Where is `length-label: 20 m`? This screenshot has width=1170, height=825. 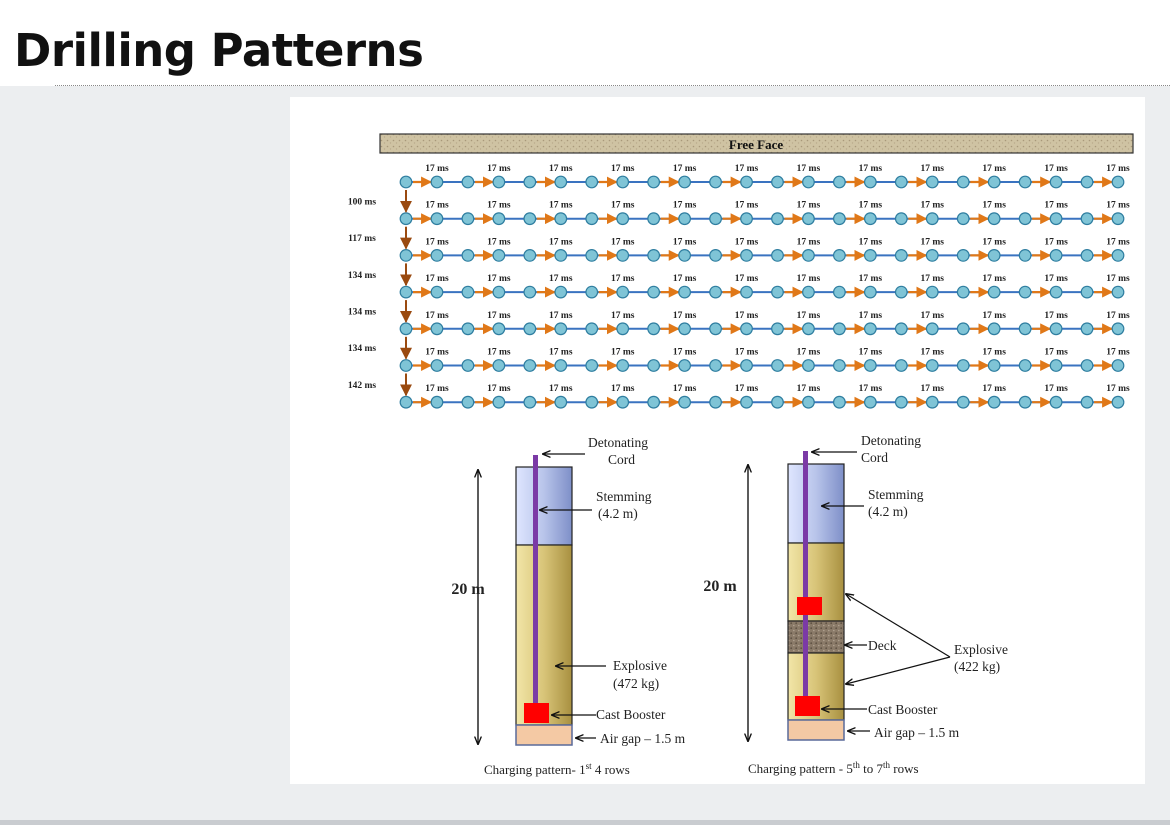
length-label: 20 m is located at coordinates (468, 589).